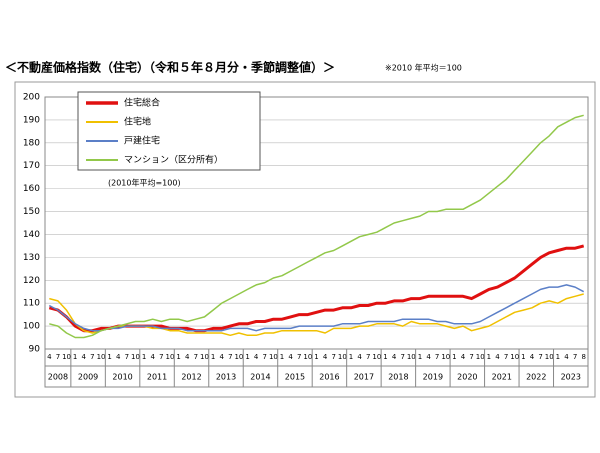  Describe the element at coordinates (35, 350) in the screenshot. I see `y-tick-label: 90` at that location.